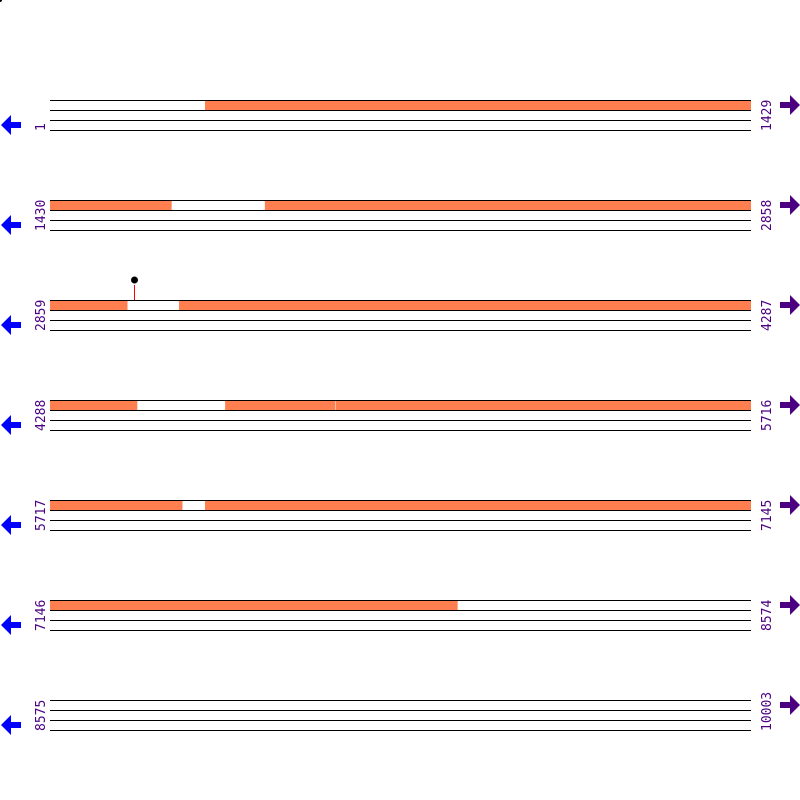 The height and width of the screenshot is (800, 800). What do you see at coordinates (400, 415) in the screenshot?
I see `sequence-row: 4288 5716` at bounding box center [400, 415].